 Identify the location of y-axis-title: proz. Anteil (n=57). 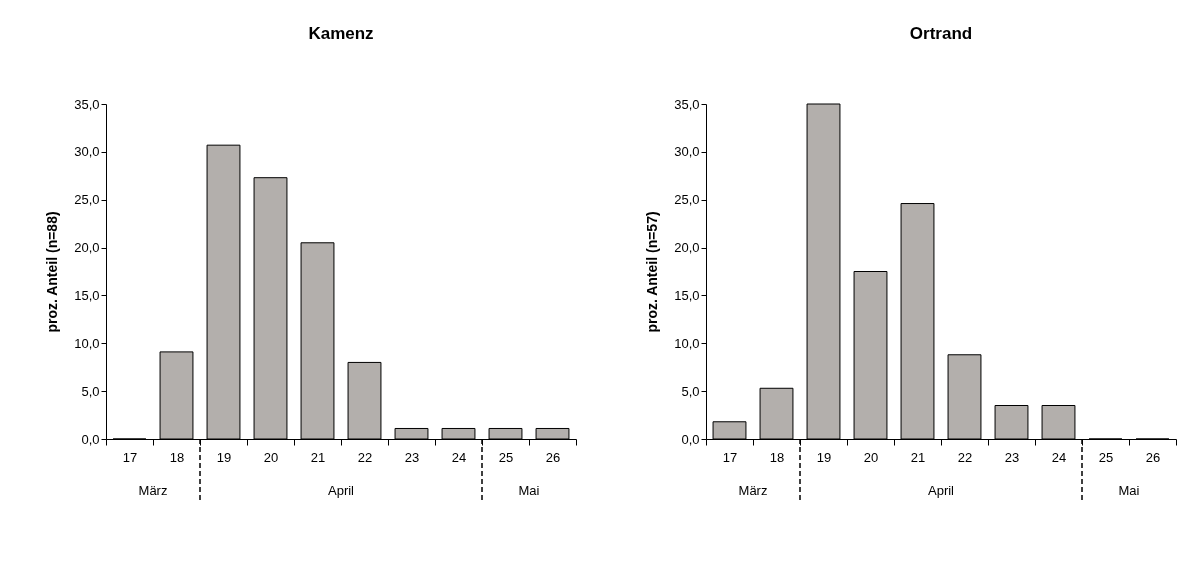
(652, 272).